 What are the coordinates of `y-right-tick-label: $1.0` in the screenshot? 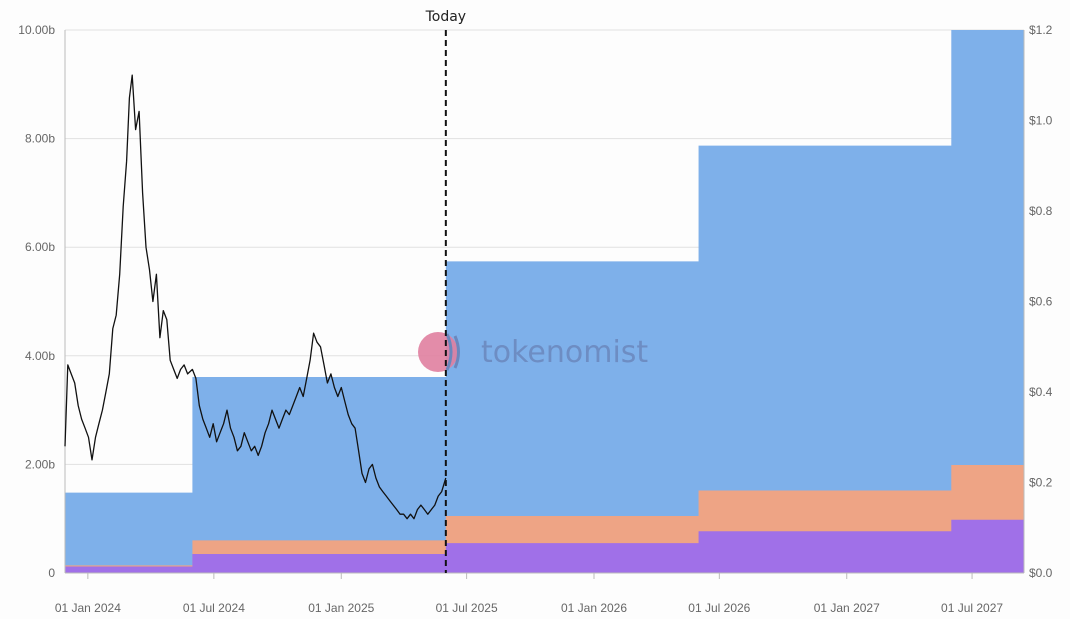 It's located at (1041, 121).